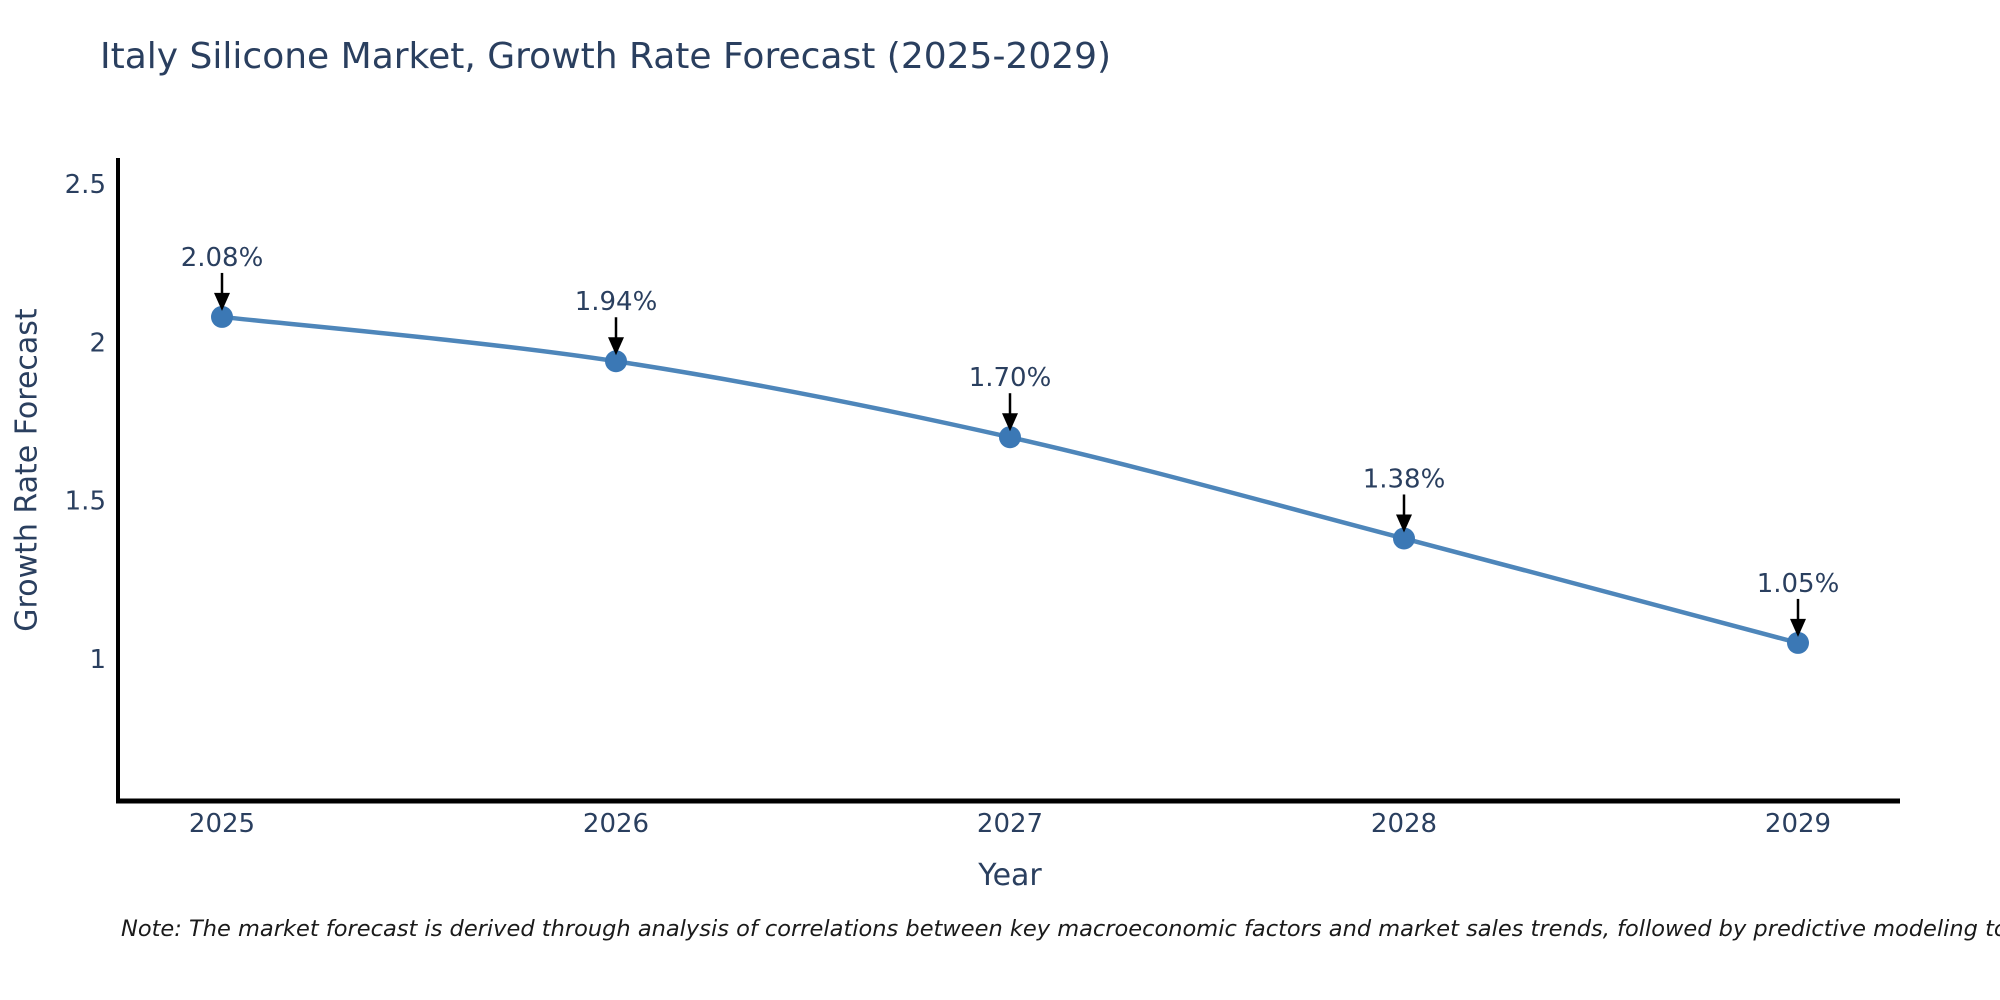  Describe the element at coordinates (1010, 824) in the screenshot. I see `x-tick-label: 2027` at that location.